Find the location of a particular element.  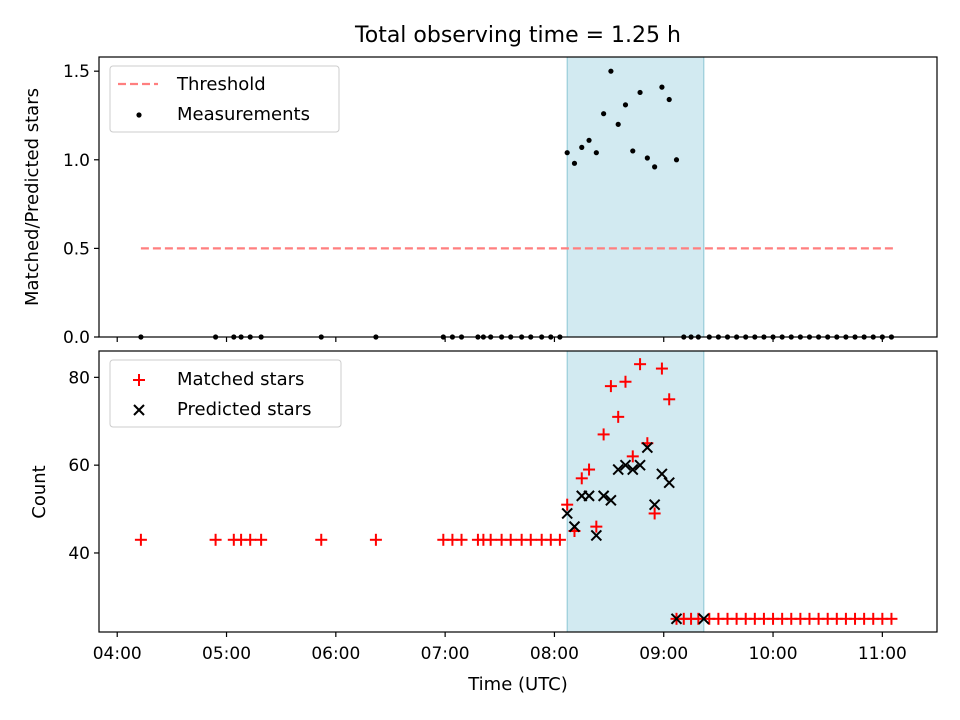

legend-predicted-label: Predicted stars is located at coordinates (244, 409).